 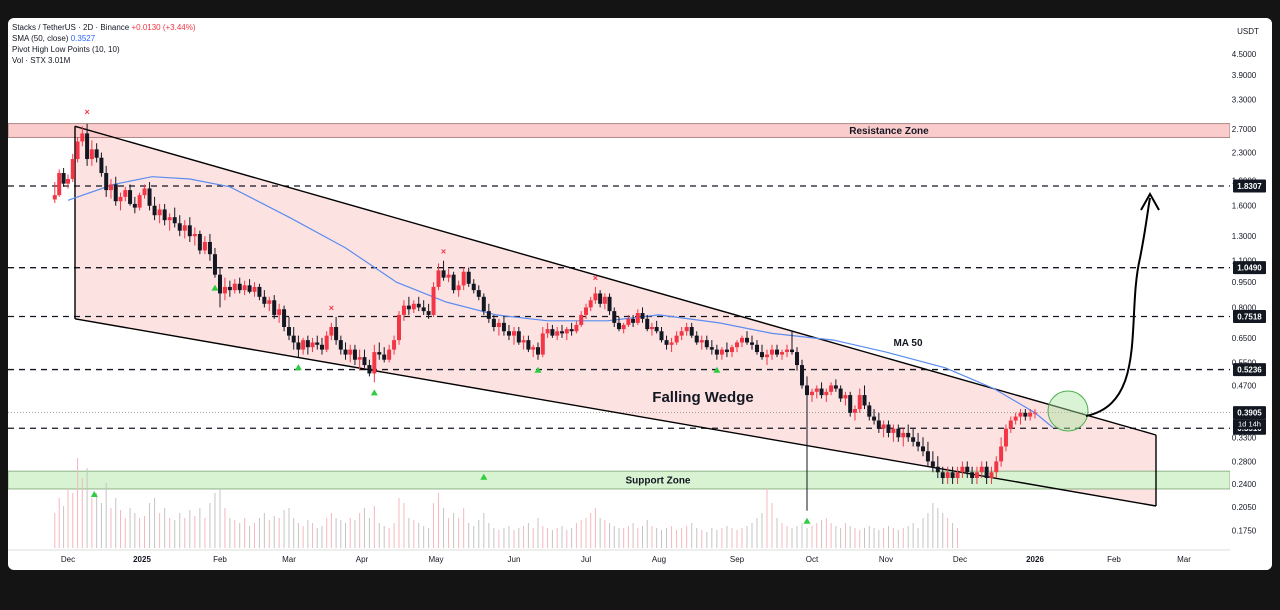 What do you see at coordinates (40, 38) in the screenshot?
I see `sma-label: SMA (50, close)` at bounding box center [40, 38].